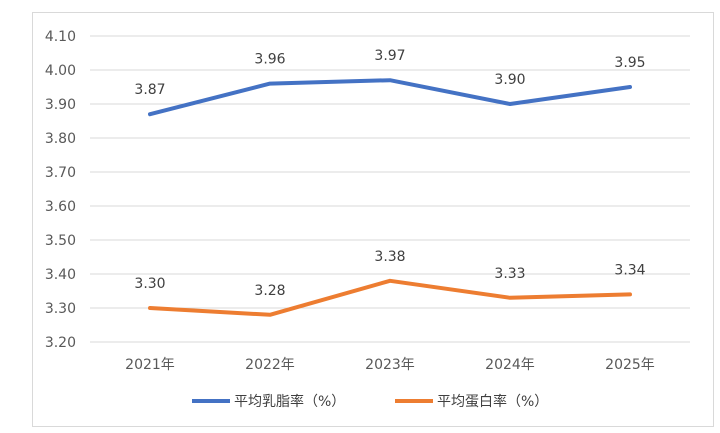 The image size is (720, 433). Describe the element at coordinates (60, 190) in the screenshot. I see `y-axis: 4.10 4.00 3.90 3.80 3.70 3.60 3.50 3.40 3.30 3.20` at that location.